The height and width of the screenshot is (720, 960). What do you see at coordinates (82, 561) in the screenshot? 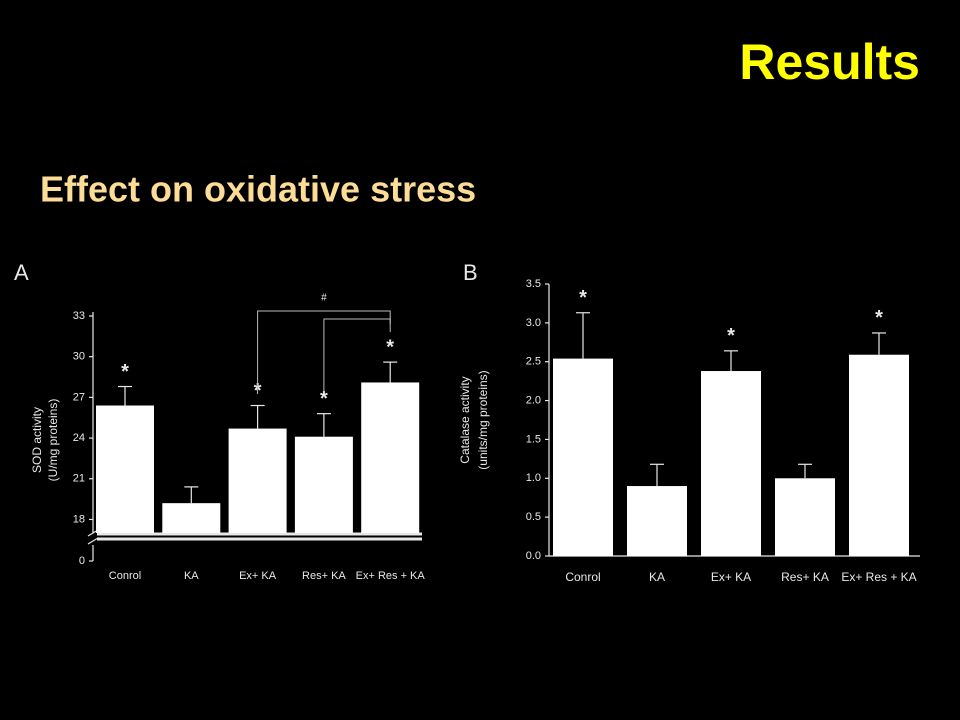
I see `y-tick-label: 0` at bounding box center [82, 561].